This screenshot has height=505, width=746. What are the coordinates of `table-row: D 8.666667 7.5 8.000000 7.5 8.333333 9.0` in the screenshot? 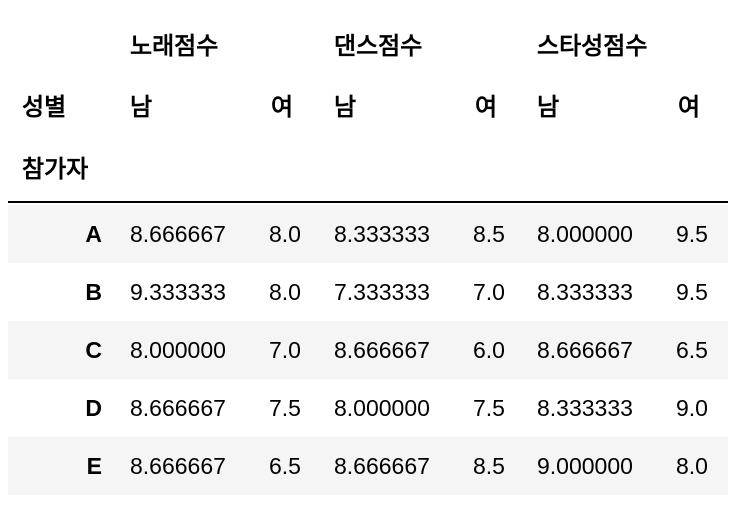 It's located at (368, 408).